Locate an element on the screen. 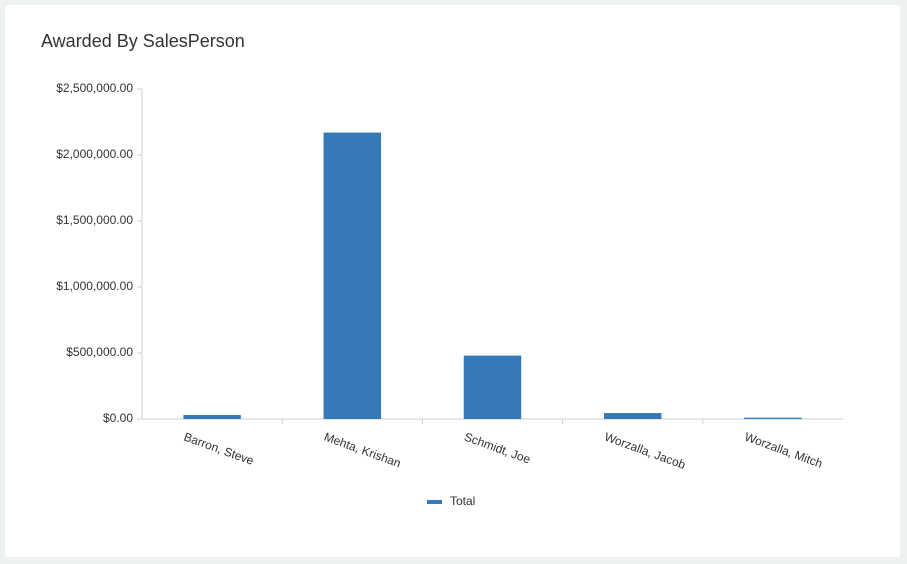 This screenshot has width=907, height=564. y-tick-label: $1,500,000.00 is located at coordinates (94, 220).